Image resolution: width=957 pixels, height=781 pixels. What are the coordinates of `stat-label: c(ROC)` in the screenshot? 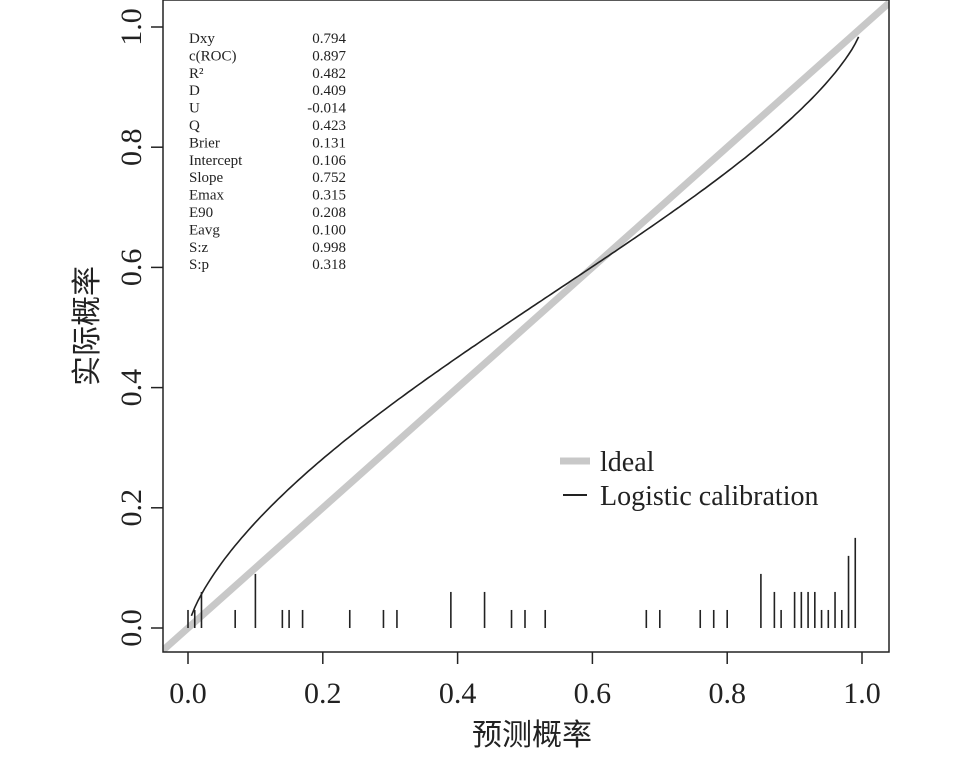 It's located at (213, 56).